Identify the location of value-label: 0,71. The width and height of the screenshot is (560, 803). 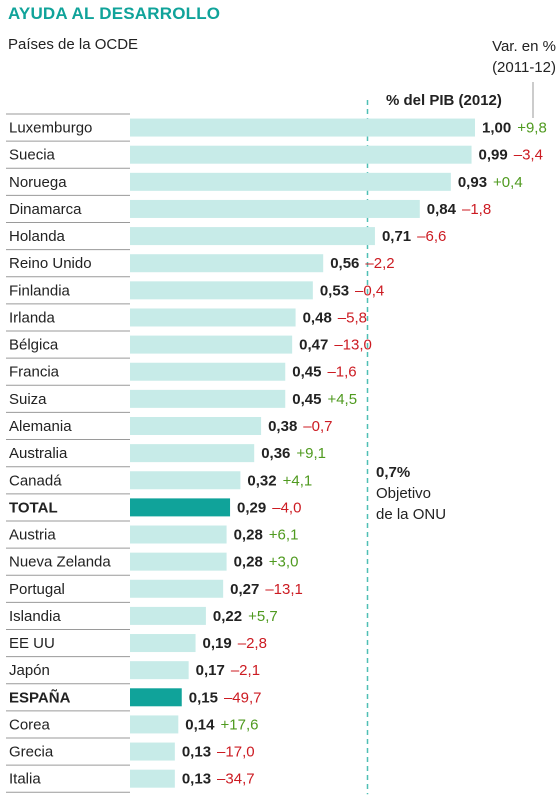
(396, 236).